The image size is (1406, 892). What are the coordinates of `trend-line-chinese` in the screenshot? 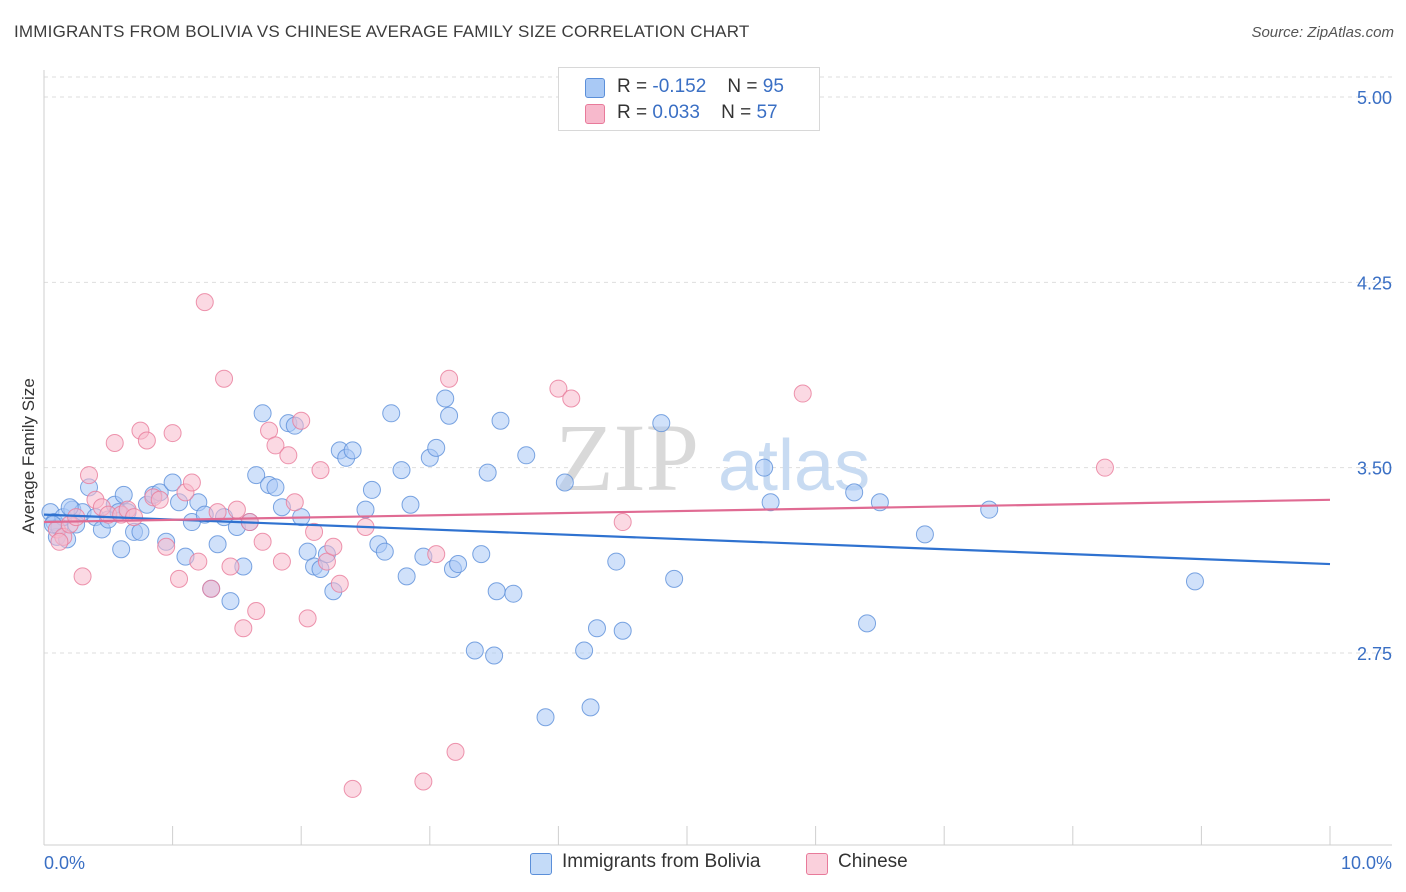 It's located at (687, 511).